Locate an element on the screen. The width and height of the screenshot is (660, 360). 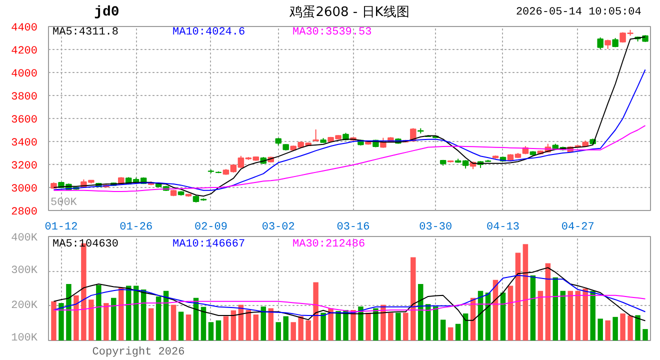
text: Copyright 2026 is located at coordinates (138, 352).